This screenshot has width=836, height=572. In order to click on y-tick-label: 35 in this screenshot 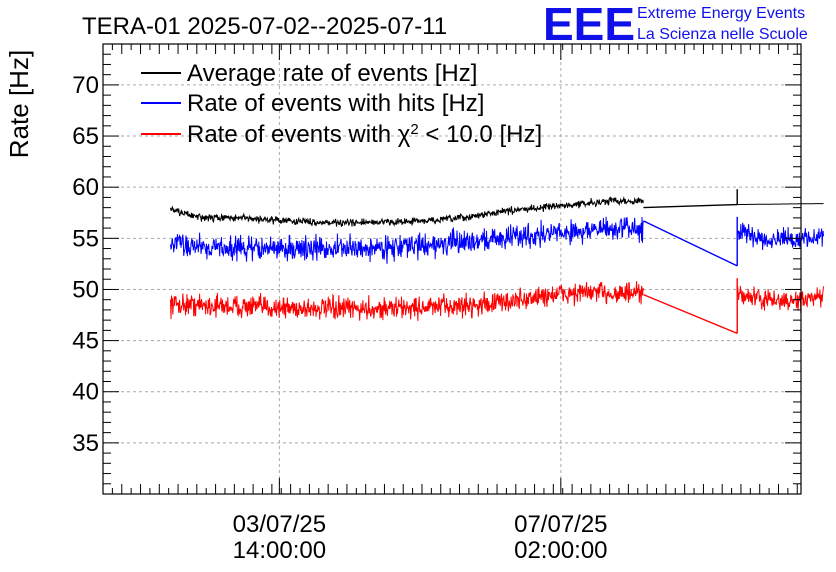, I will do `click(85, 443)`.